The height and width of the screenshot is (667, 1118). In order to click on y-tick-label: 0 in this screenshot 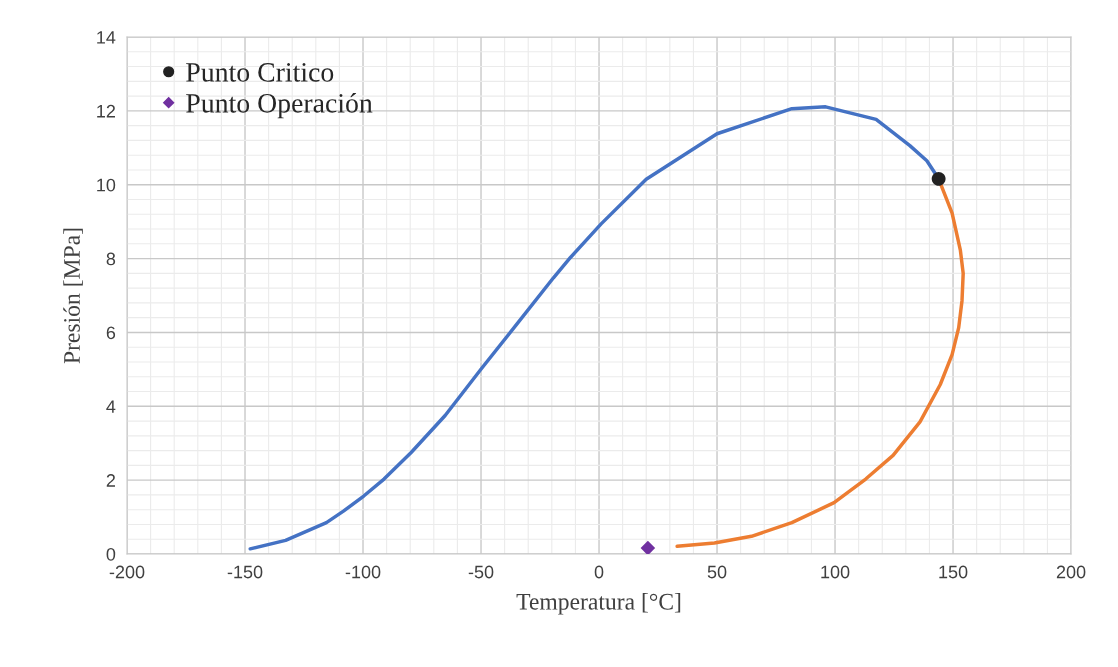, I will do `click(111, 554)`.